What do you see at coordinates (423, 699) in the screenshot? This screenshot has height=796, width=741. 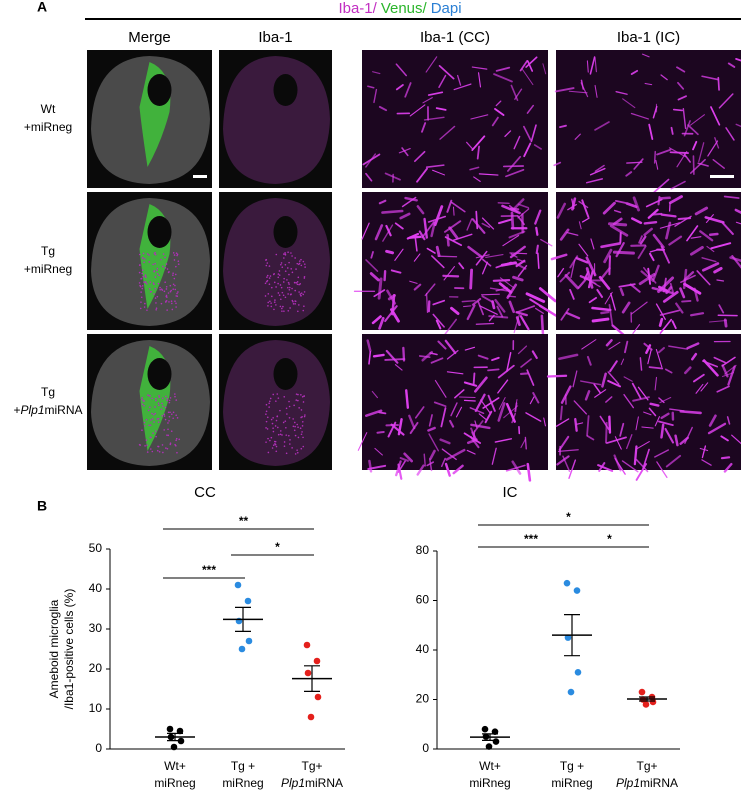 I see `y-tick-label: 20` at bounding box center [423, 699].